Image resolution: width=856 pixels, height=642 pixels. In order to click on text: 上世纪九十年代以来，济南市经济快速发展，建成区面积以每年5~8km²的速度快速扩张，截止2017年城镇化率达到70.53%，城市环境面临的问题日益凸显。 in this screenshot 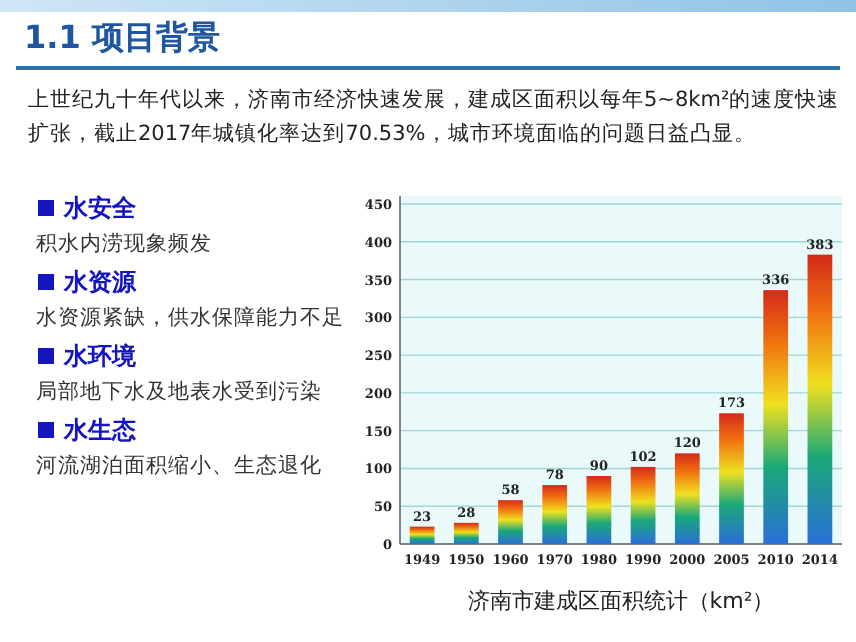, I will do `click(435, 118)`.